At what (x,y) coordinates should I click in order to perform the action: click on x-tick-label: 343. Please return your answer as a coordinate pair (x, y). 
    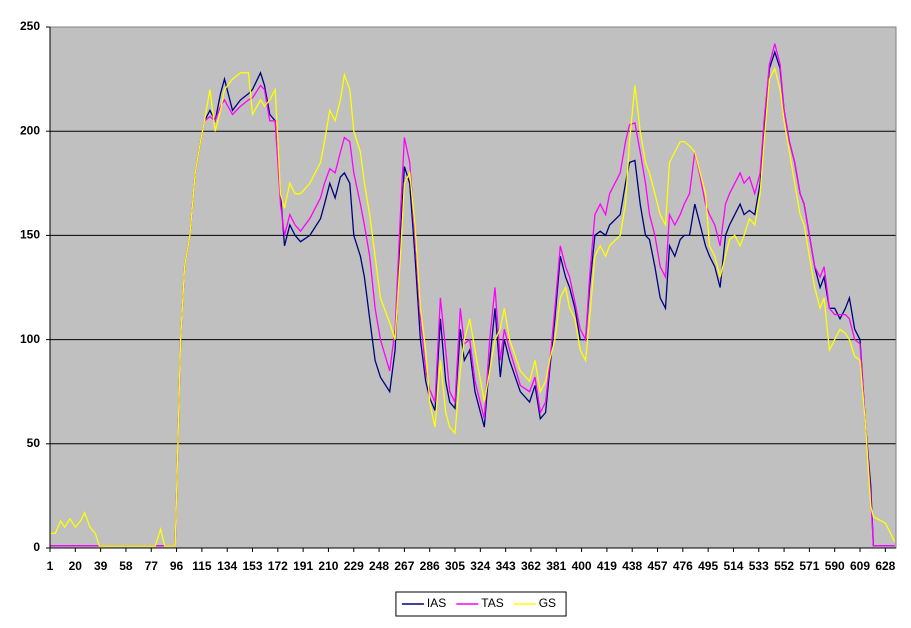
    Looking at the image, I should click on (506, 566).